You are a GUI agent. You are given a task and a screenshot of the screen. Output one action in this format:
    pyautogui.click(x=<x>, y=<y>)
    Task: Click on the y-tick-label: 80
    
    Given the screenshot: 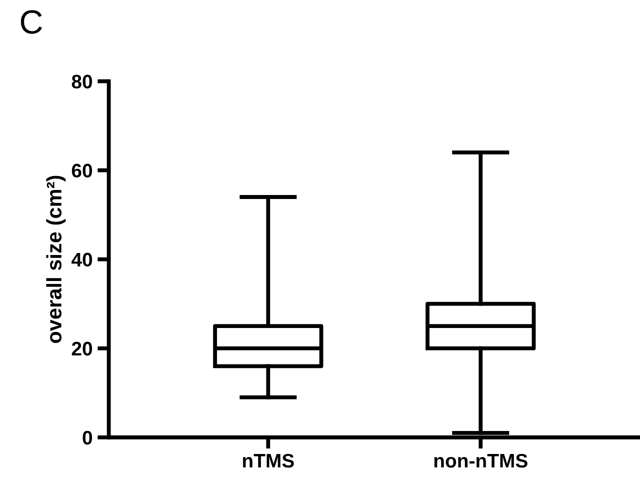 What is the action you would take?
    pyautogui.click(x=82, y=81)
    